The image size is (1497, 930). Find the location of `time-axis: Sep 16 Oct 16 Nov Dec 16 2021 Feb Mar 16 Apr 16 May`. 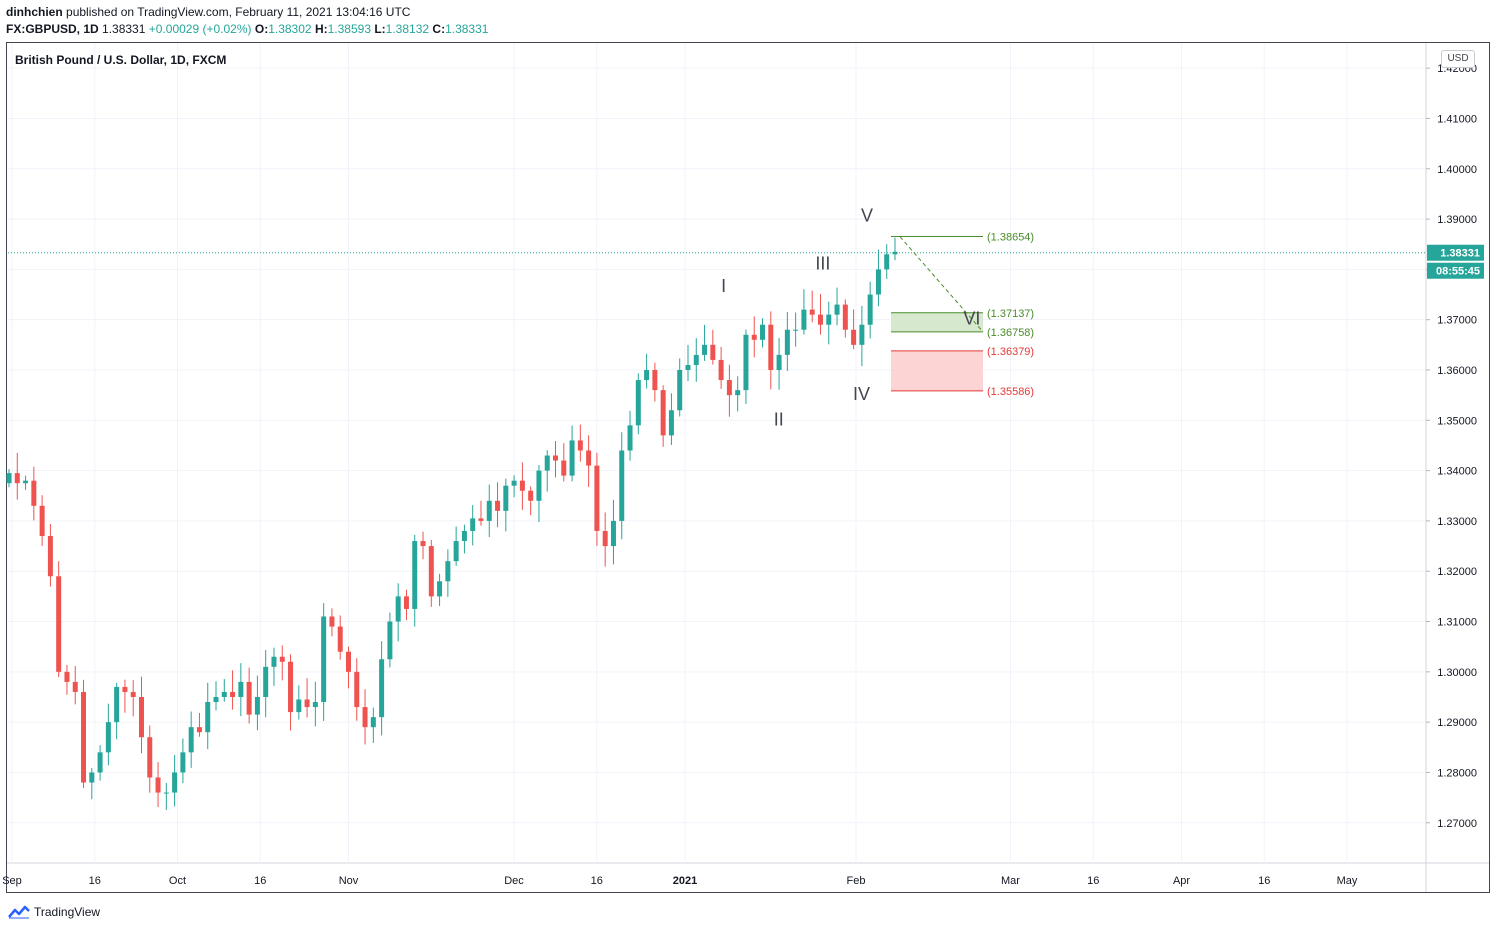

time-axis: Sep 16 Oct 16 Nov Dec 16 2021 Feb Mar 16 Apr 16 May is located at coordinates (680, 881).